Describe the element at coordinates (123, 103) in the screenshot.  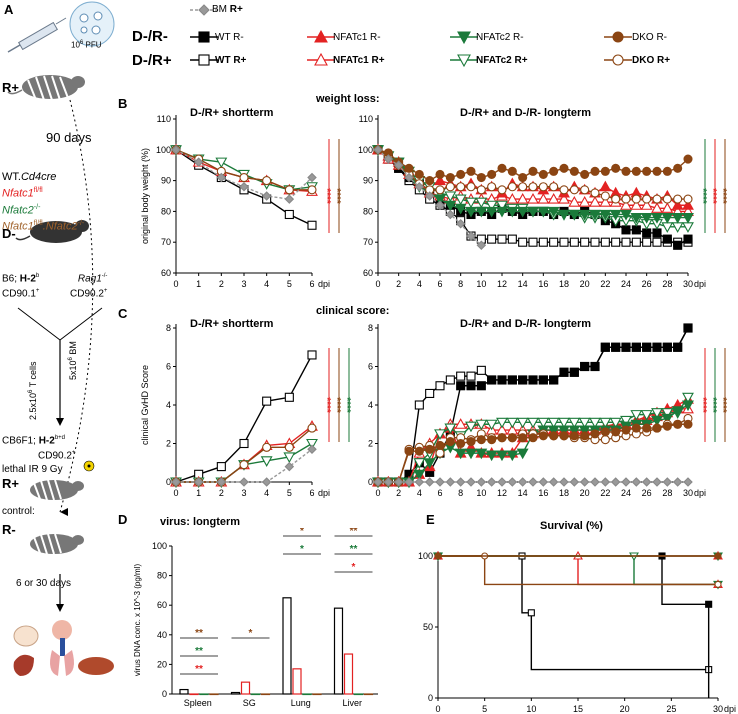
I see `panel-label-b: B` at that location.